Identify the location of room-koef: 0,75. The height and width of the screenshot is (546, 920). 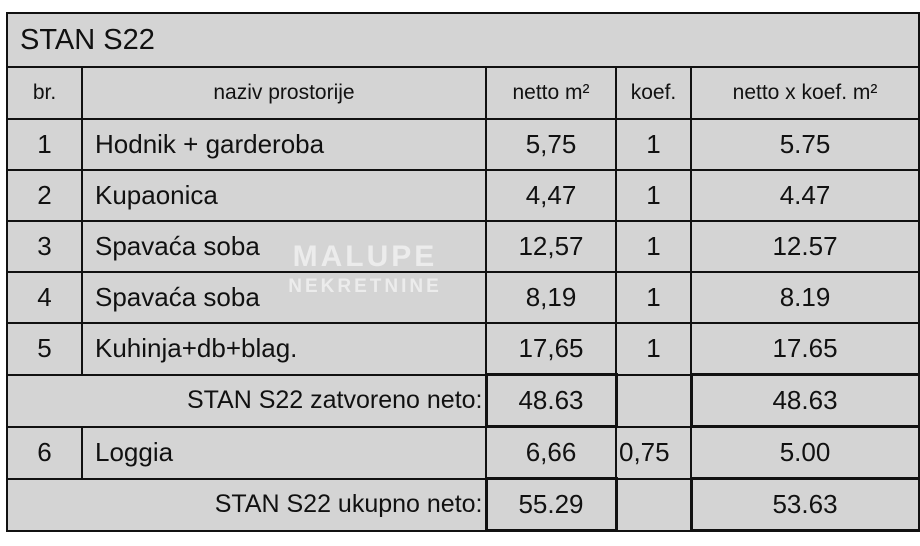
(653, 452).